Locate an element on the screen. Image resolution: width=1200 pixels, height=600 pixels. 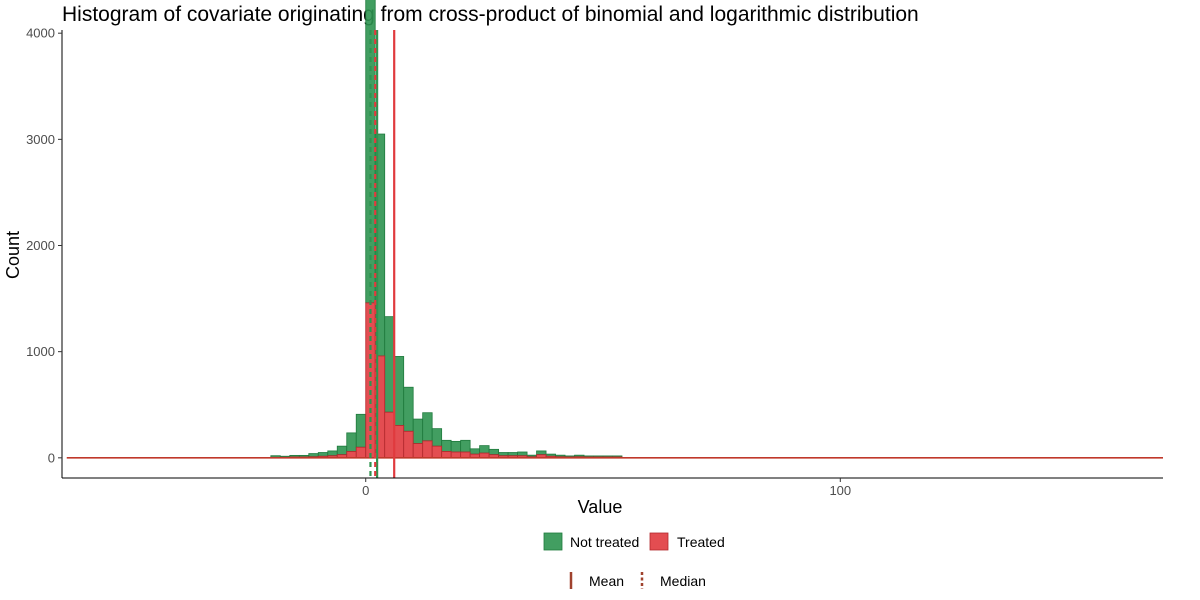
legend-label-treated: Treated is located at coordinates (701, 542).